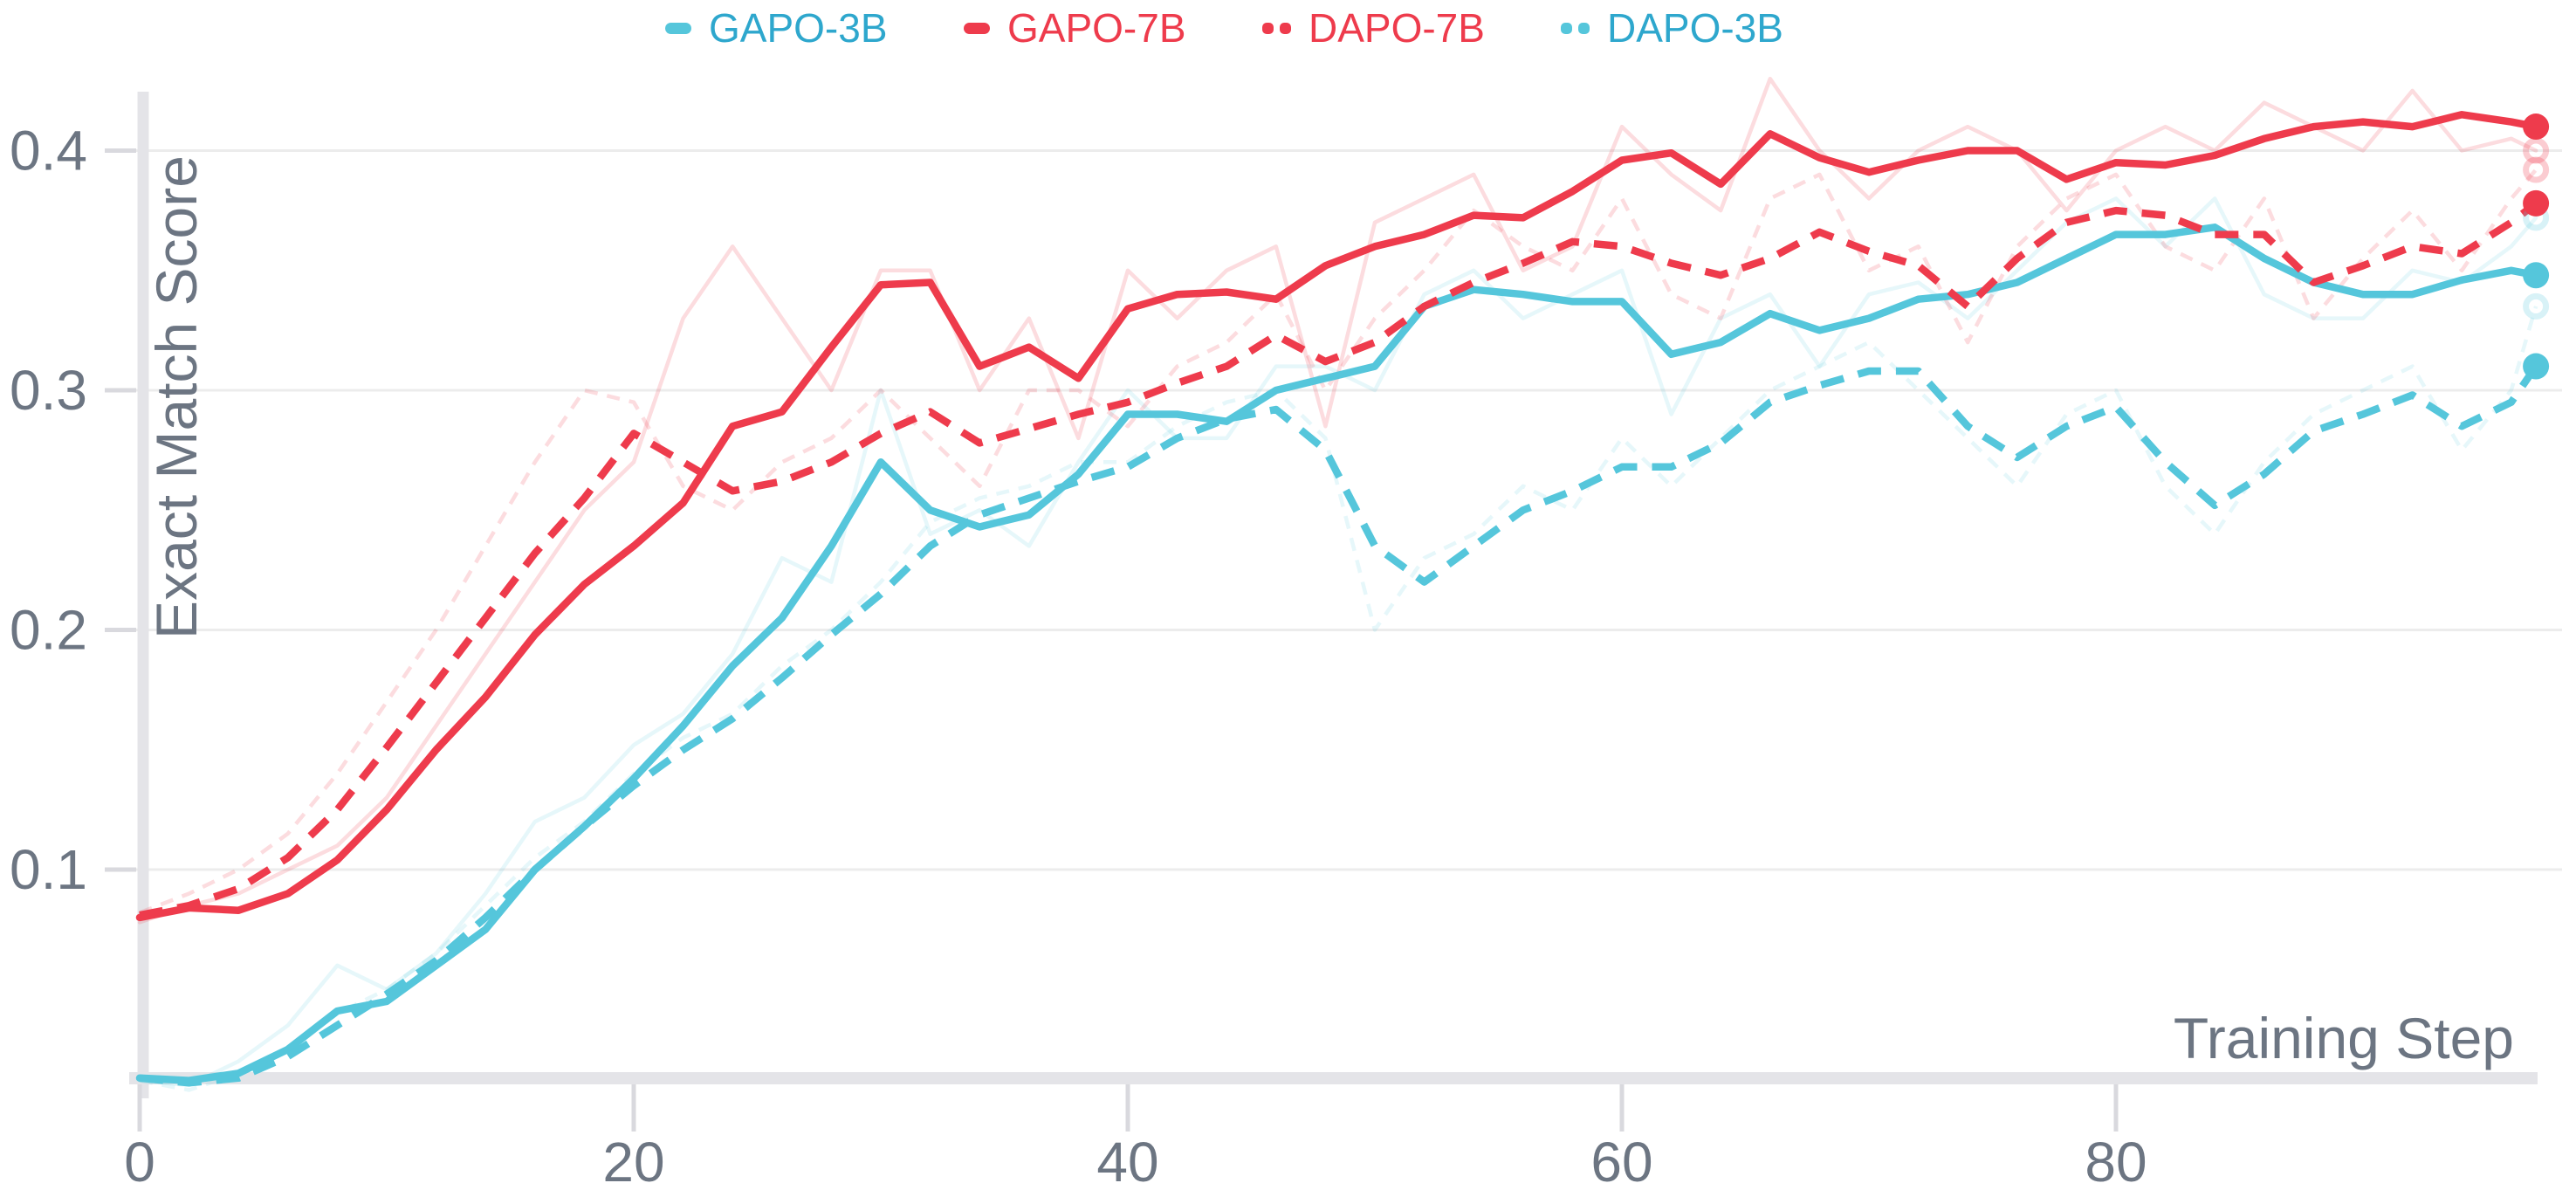 The image size is (2576, 1190). Describe the element at coordinates (2536, 275) in the screenshot. I see `series-gapo-3b-end-marker` at that location.